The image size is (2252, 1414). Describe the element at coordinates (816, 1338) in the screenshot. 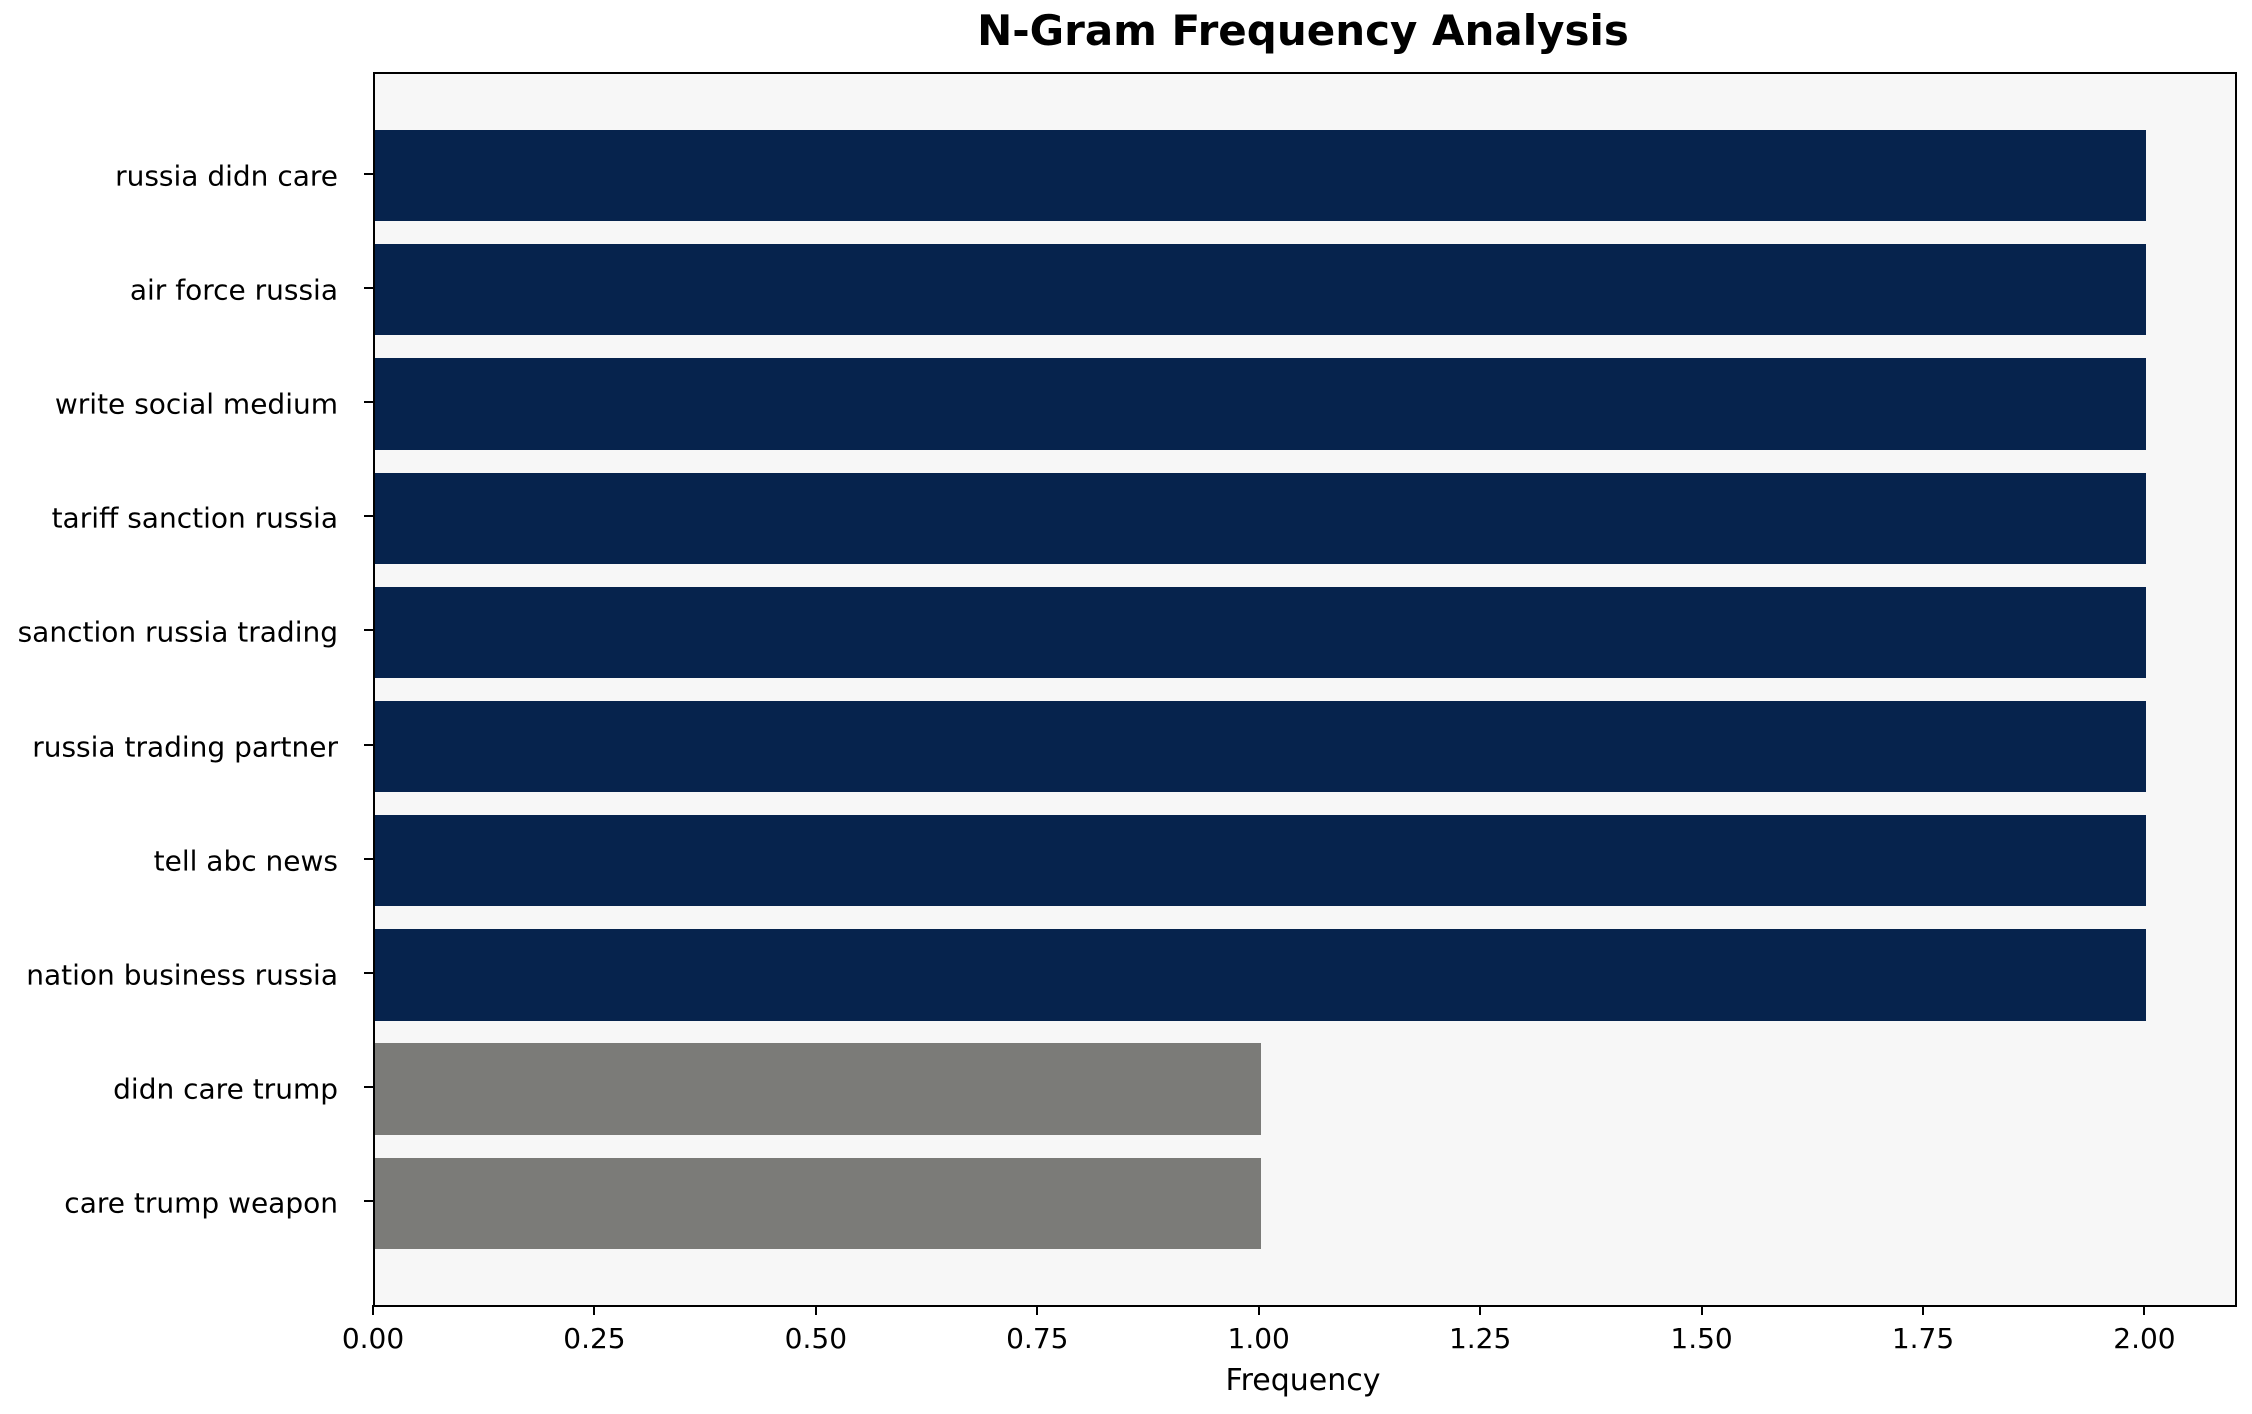

I see `x-tick-label: 0.50` at that location.